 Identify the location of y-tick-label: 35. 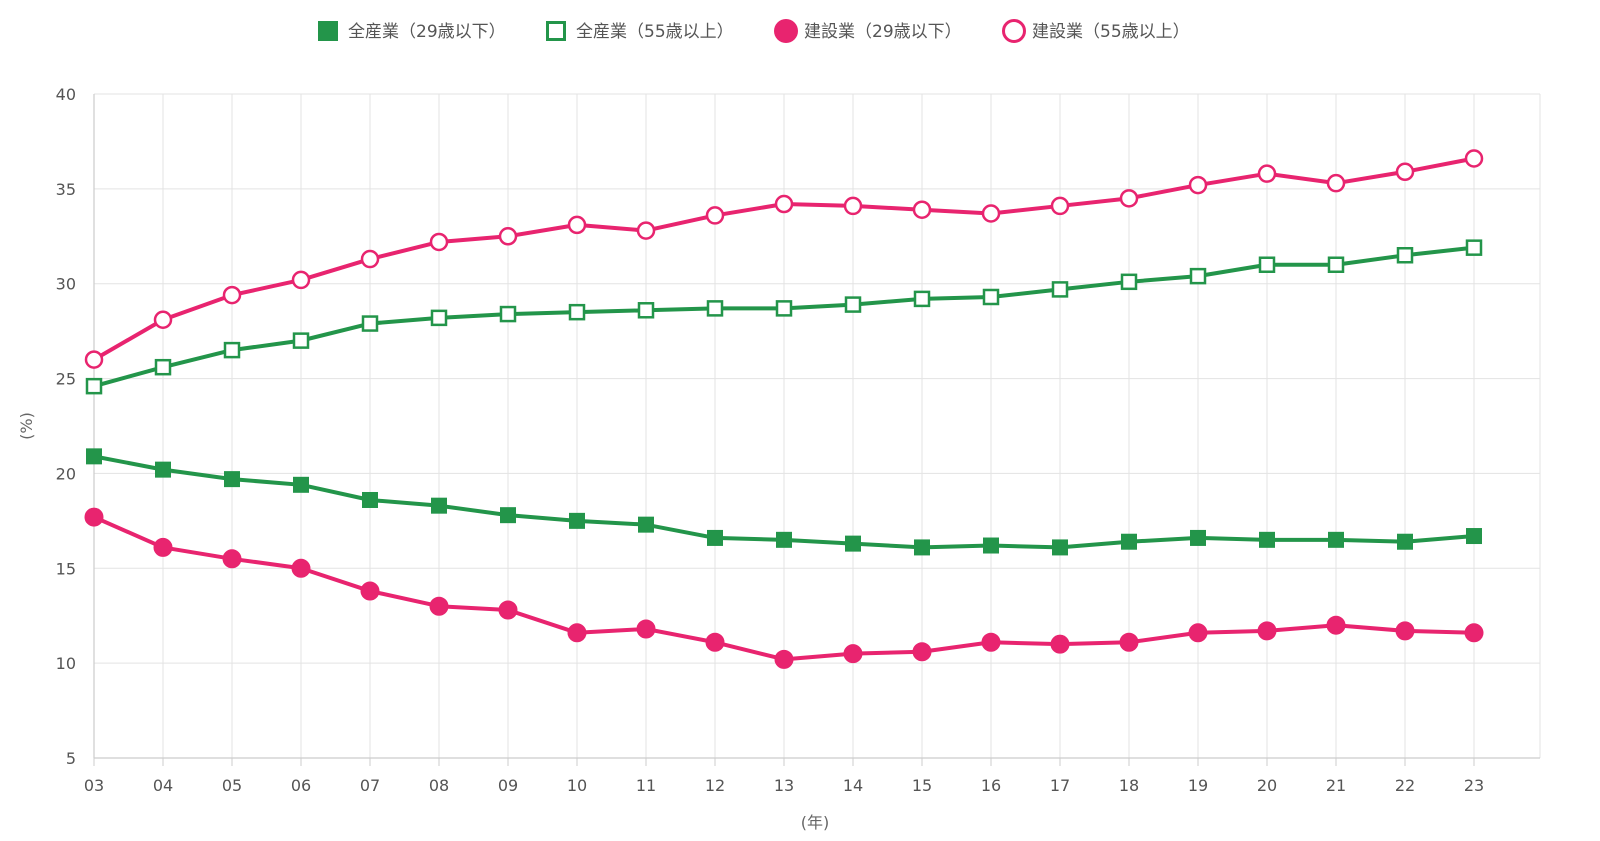
(66, 189).